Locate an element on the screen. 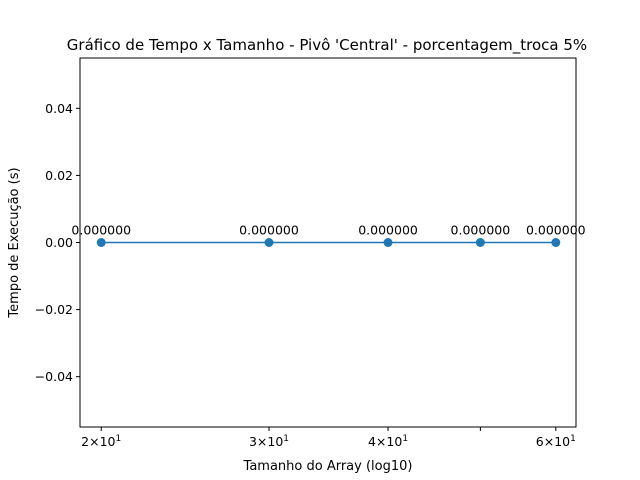 The height and width of the screenshot is (480, 640). y-tick-label: 0.04 is located at coordinates (59, 108).